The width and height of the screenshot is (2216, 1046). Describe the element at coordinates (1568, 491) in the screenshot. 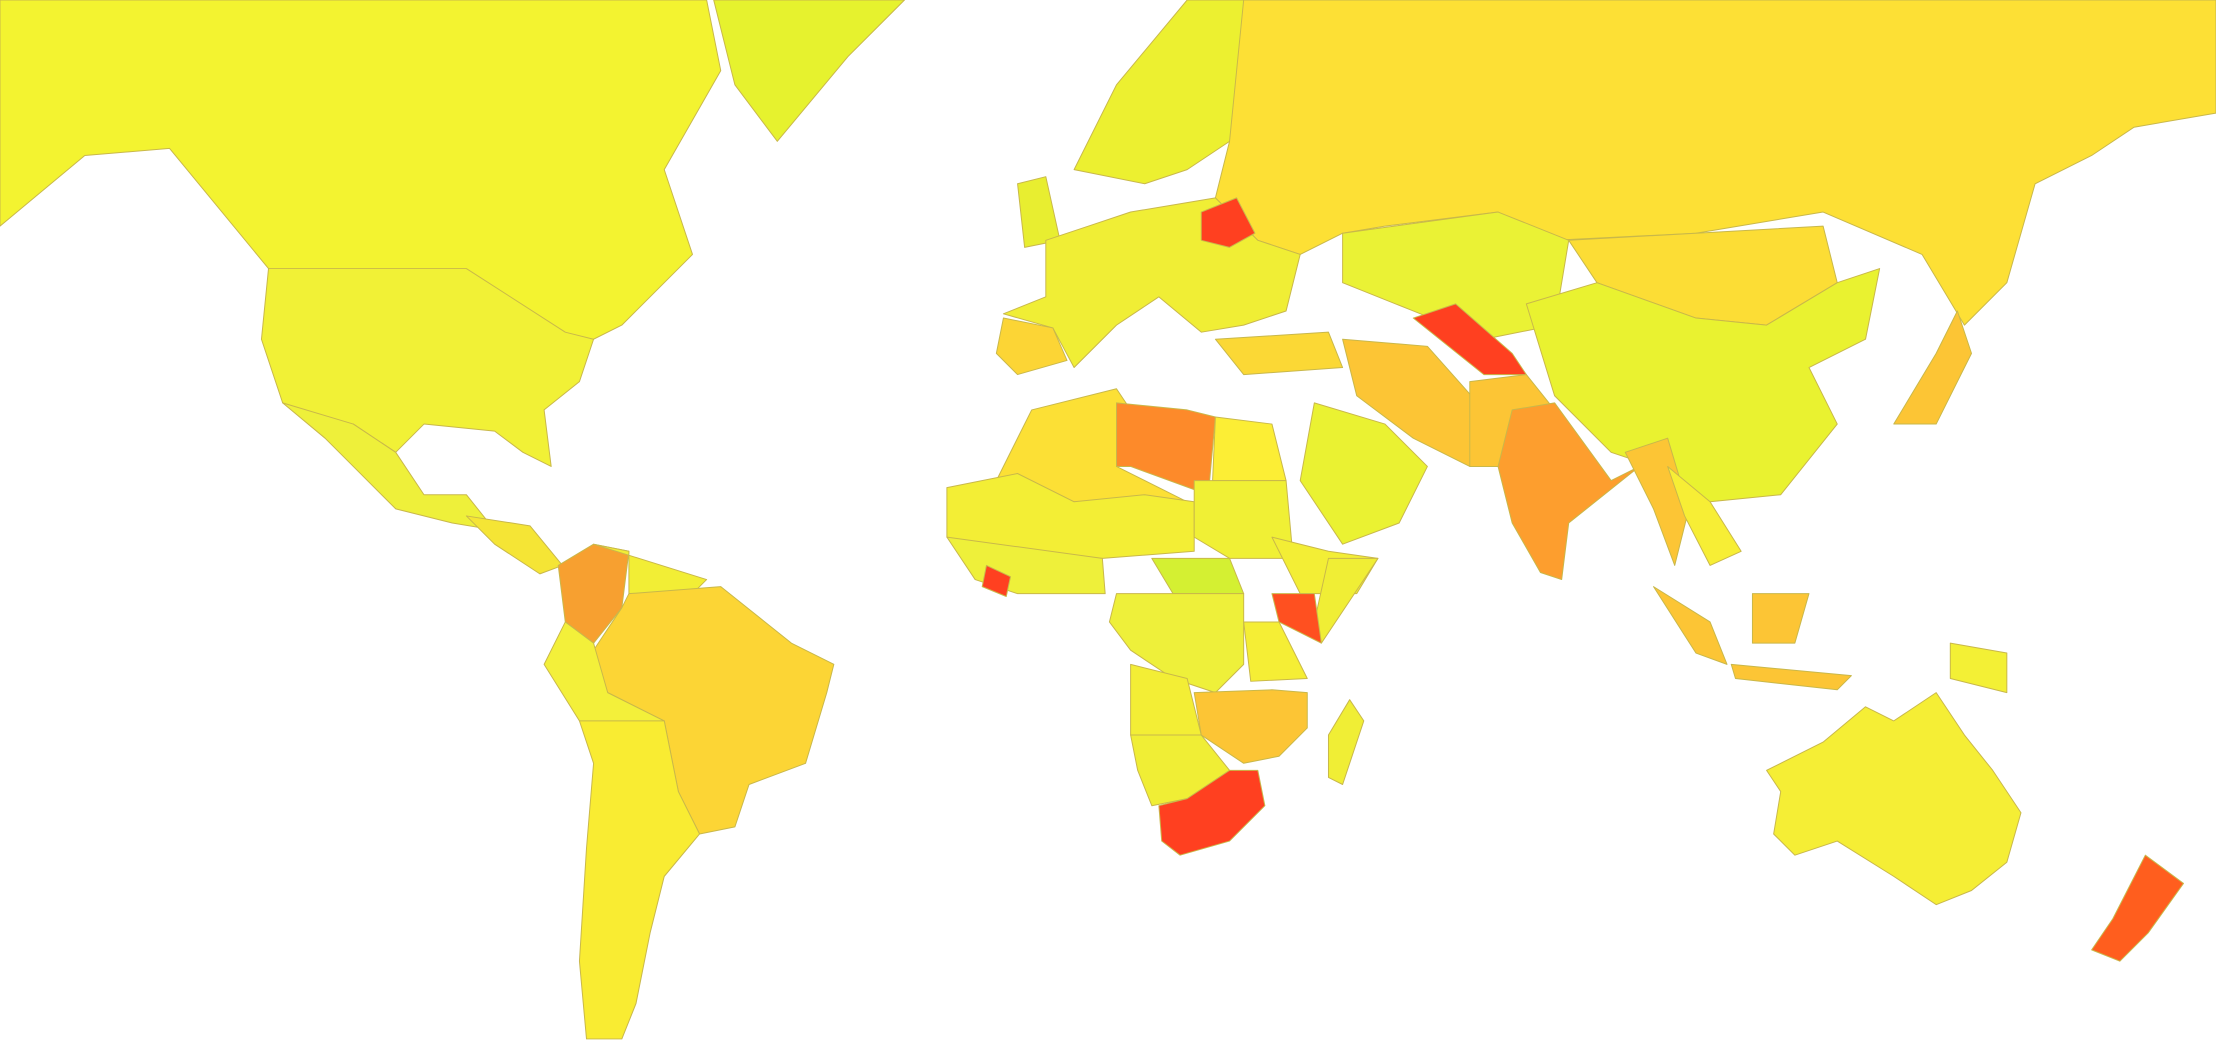

I see `region-india` at that location.